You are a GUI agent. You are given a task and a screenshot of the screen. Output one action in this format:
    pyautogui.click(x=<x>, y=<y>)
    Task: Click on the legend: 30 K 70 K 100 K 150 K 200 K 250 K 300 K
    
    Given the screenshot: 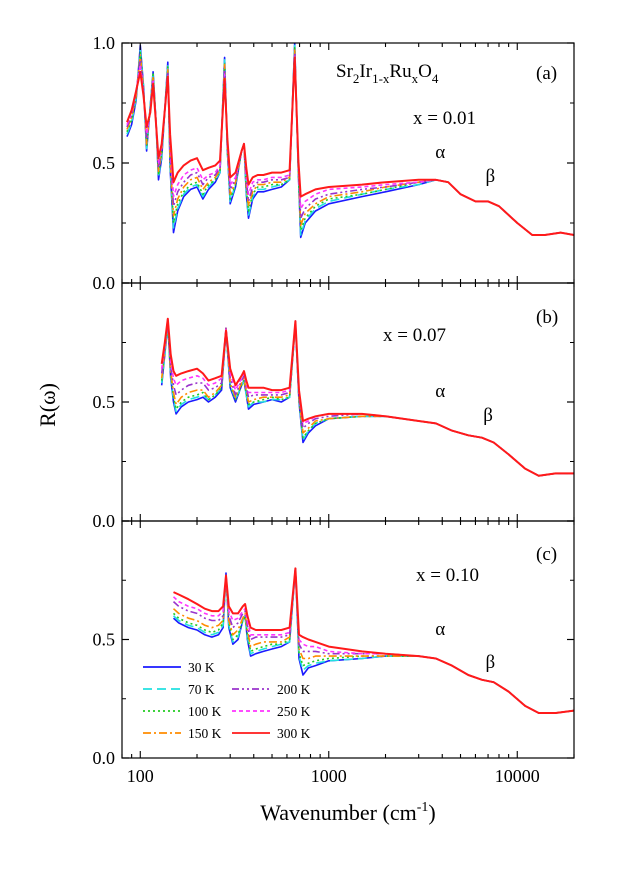 What is the action you would take?
    pyautogui.click(x=227, y=700)
    